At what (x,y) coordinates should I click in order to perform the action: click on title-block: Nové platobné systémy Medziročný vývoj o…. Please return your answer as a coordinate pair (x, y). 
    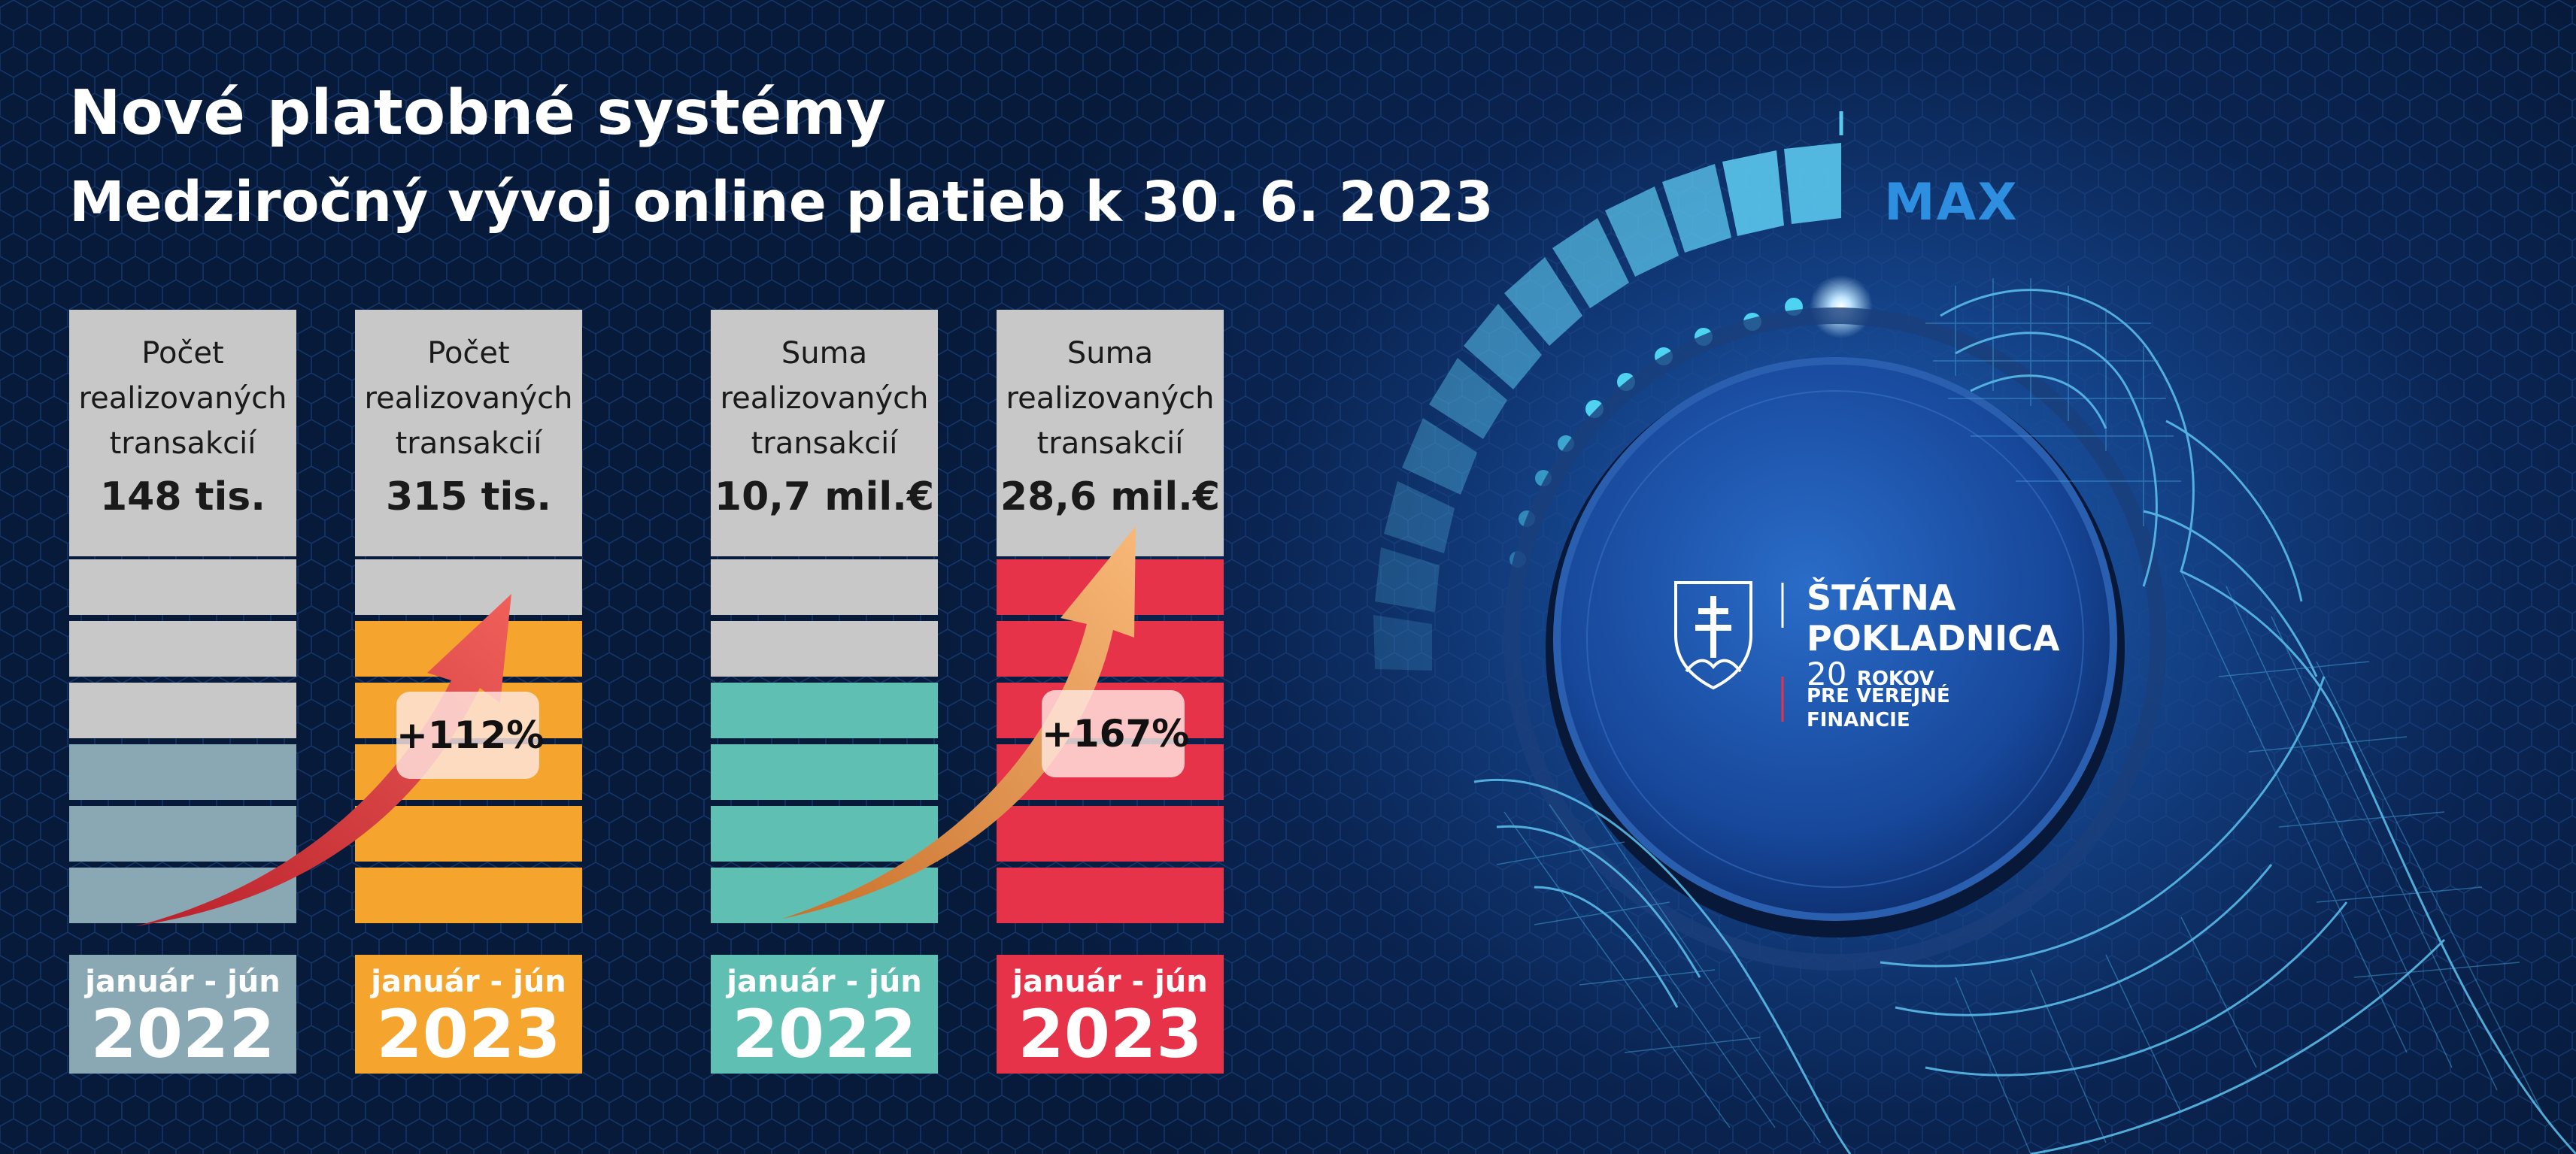
    Looking at the image, I should click on (781, 156).